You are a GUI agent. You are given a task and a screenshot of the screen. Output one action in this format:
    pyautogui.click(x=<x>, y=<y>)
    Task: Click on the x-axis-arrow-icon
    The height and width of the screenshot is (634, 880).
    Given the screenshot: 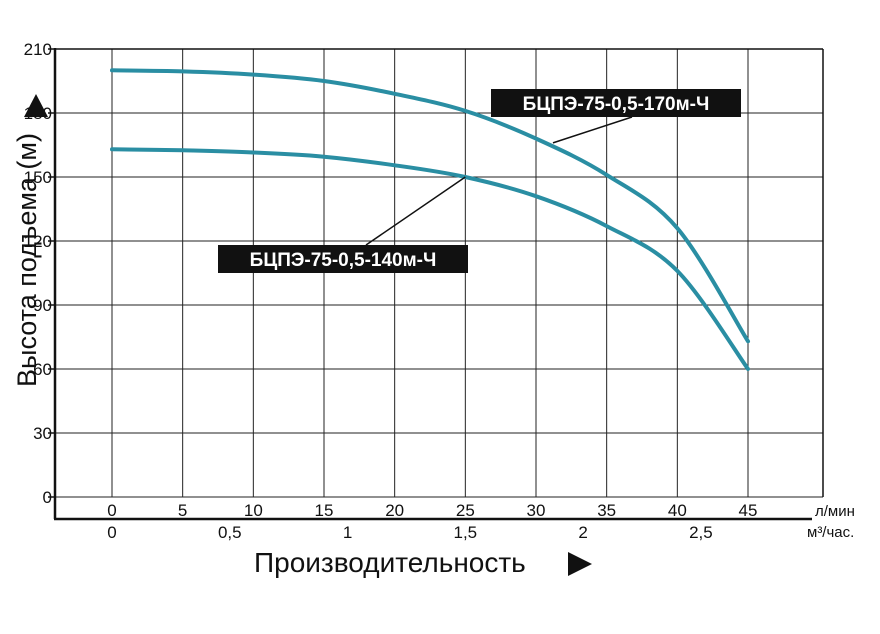 What is the action you would take?
    pyautogui.click(x=580, y=564)
    